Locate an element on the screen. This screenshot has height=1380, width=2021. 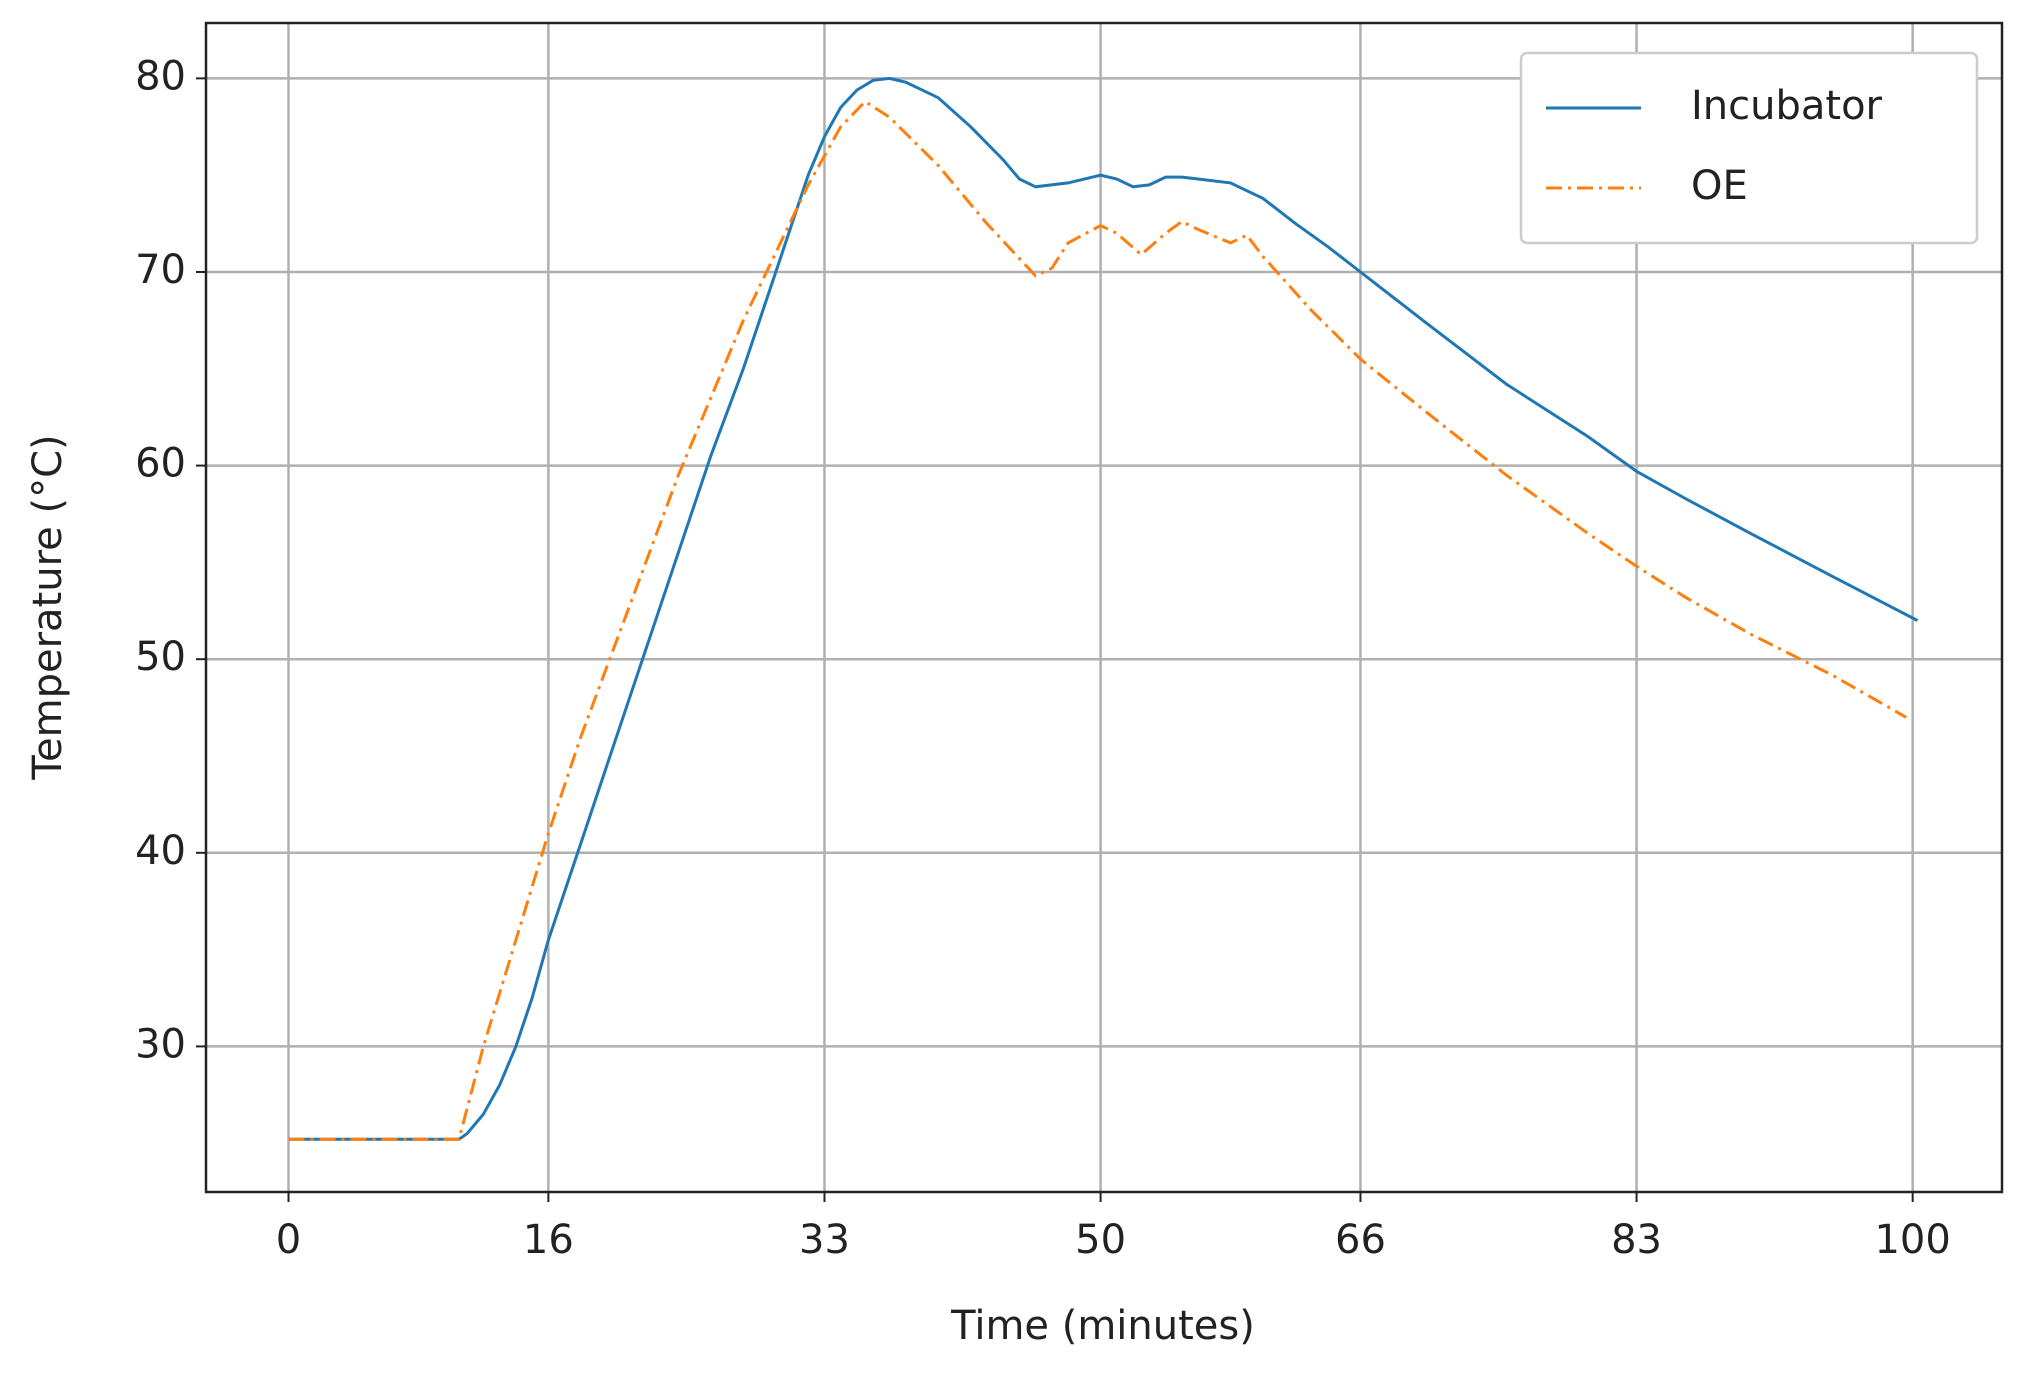
y-tick-label: 70 is located at coordinates (160, 270).